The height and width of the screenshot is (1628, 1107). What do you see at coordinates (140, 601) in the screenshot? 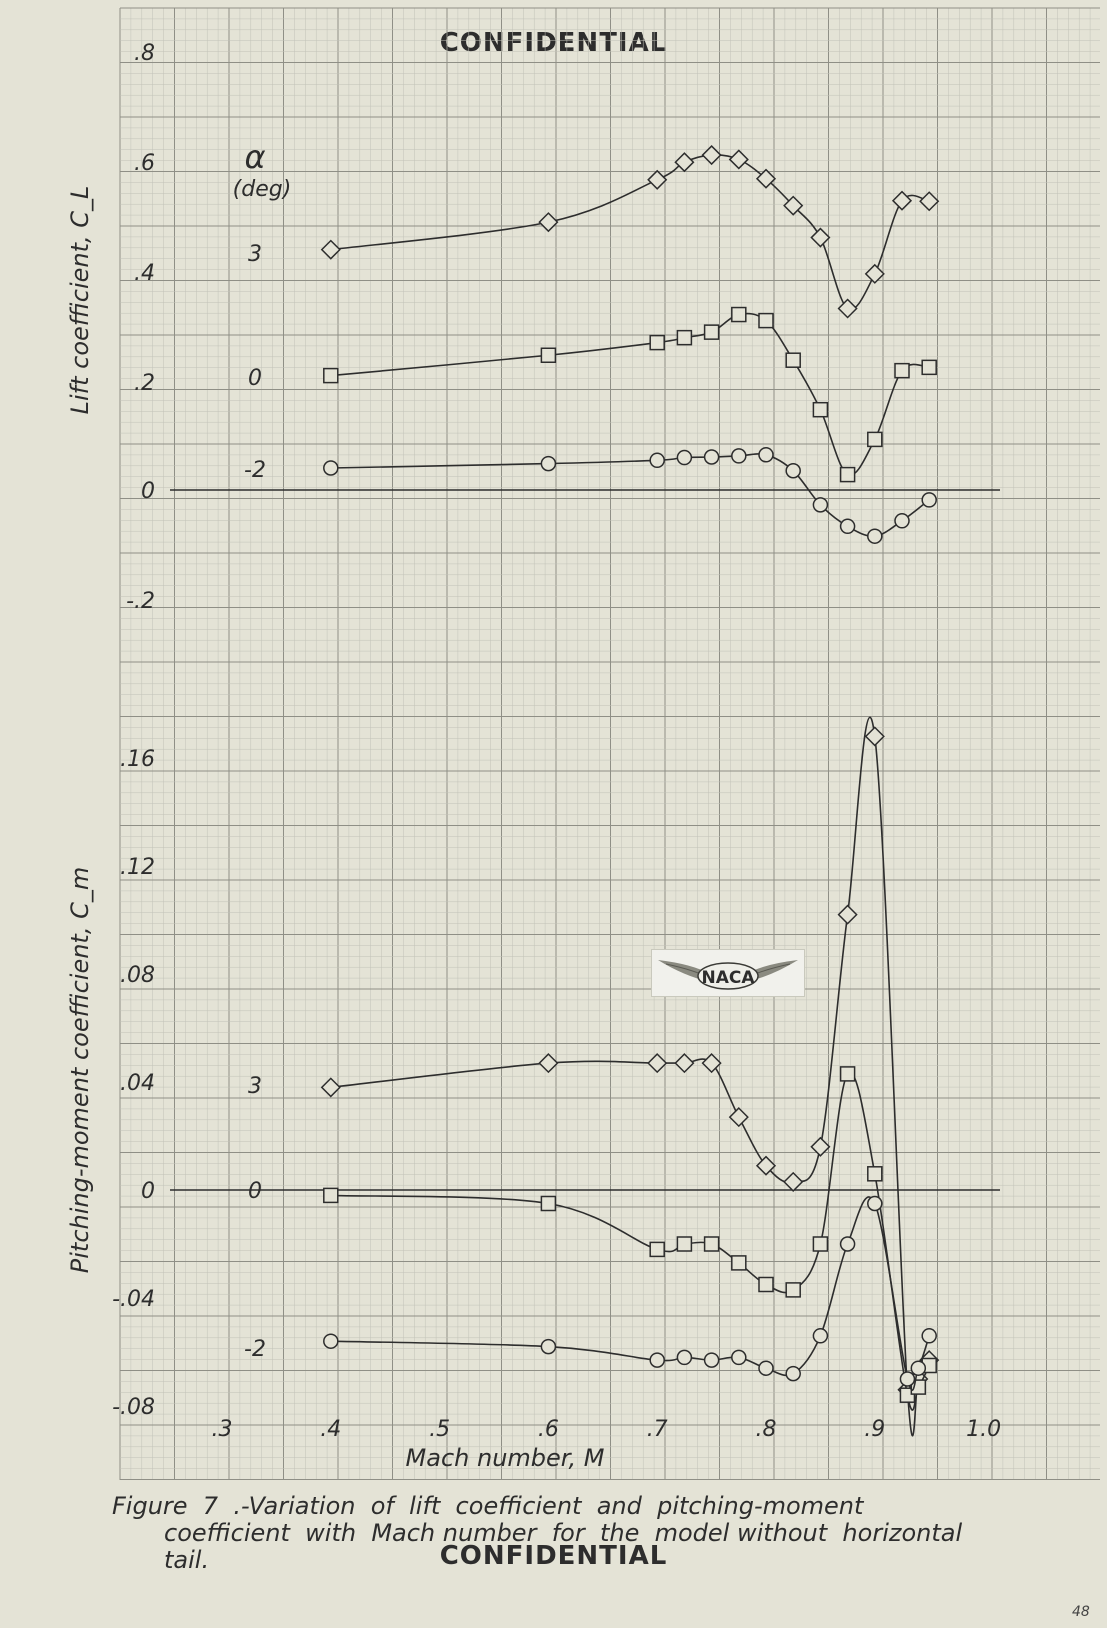
I see `y-tick-label: -.2` at bounding box center [140, 601].